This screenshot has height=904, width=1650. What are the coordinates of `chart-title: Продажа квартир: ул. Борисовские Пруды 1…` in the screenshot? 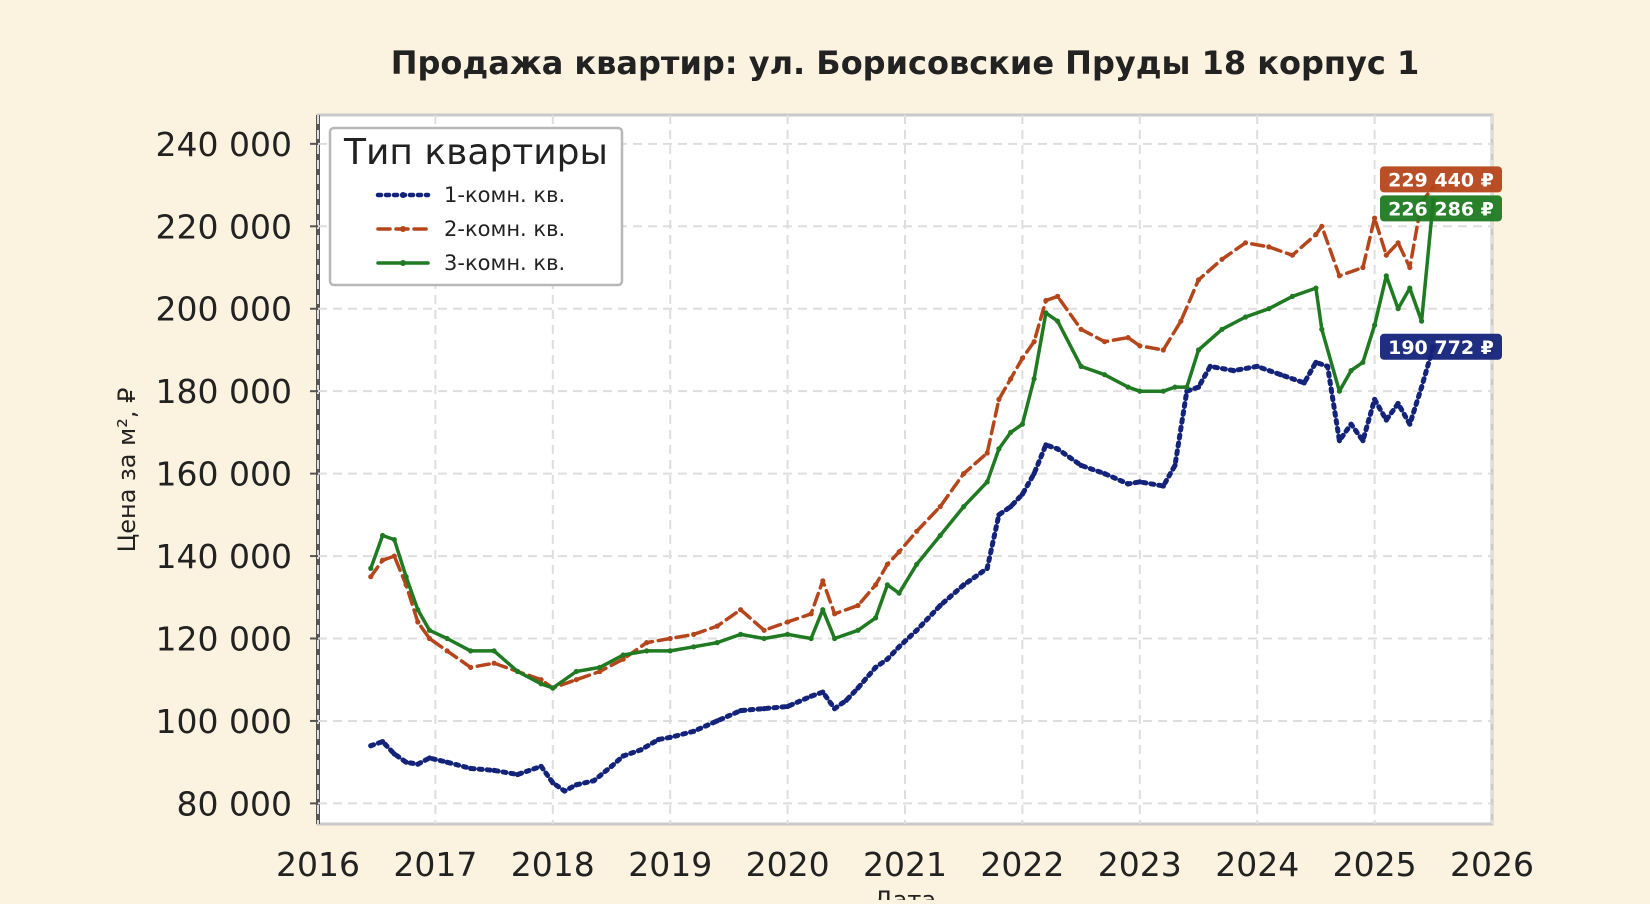 It's located at (905, 63).